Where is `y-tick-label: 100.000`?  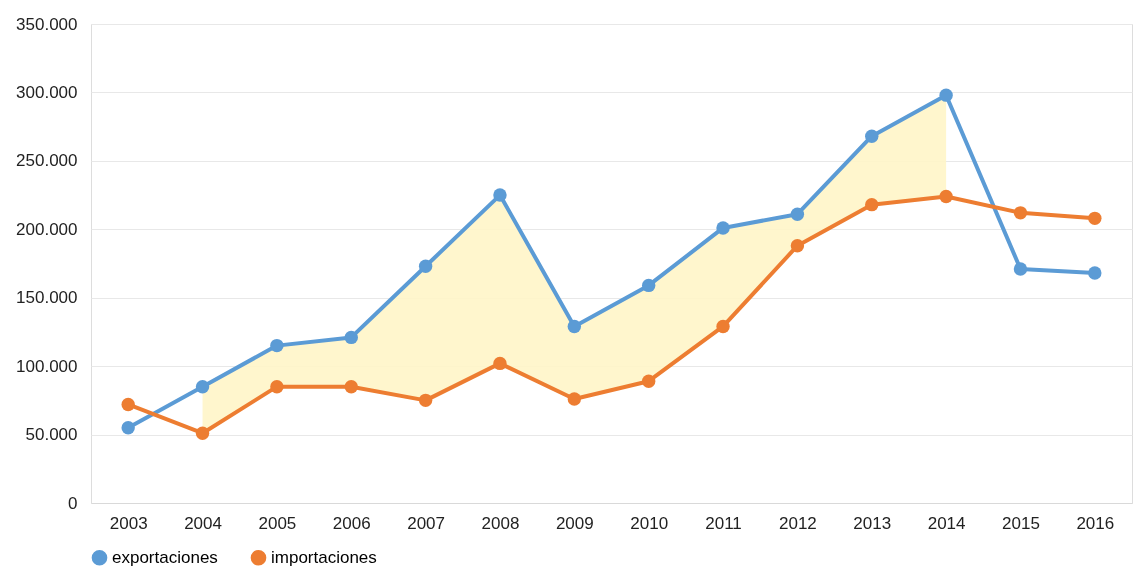 y-tick-label: 100.000 is located at coordinates (47, 366).